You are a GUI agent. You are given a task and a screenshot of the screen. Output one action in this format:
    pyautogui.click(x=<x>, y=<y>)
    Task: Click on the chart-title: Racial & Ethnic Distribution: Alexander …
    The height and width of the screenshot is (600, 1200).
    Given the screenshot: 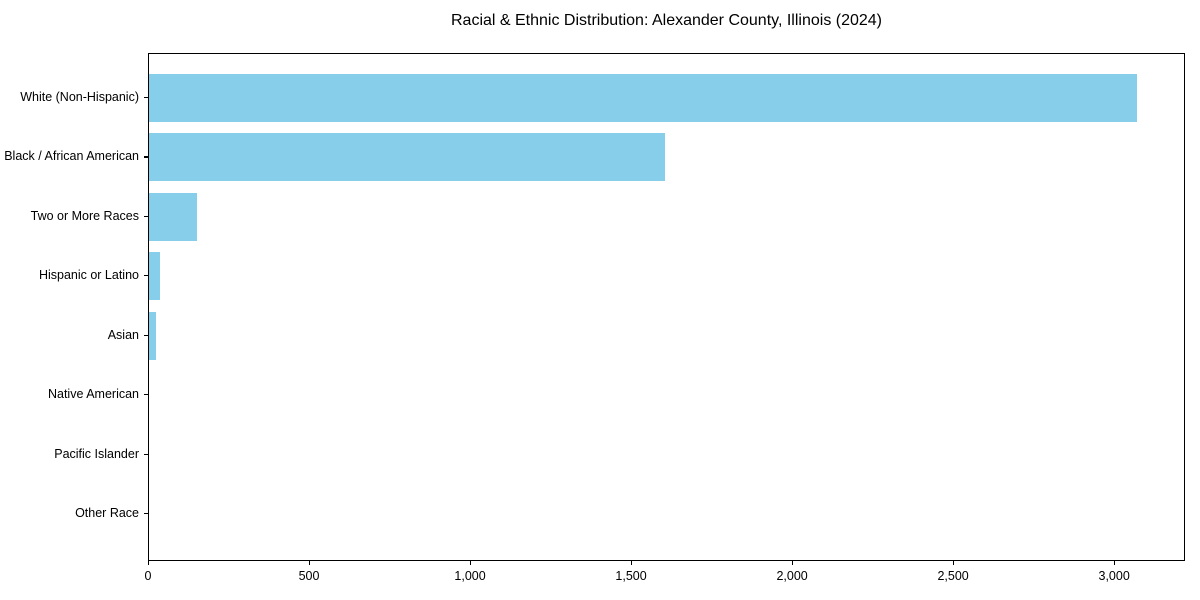 What is the action you would take?
    pyautogui.click(x=666, y=20)
    